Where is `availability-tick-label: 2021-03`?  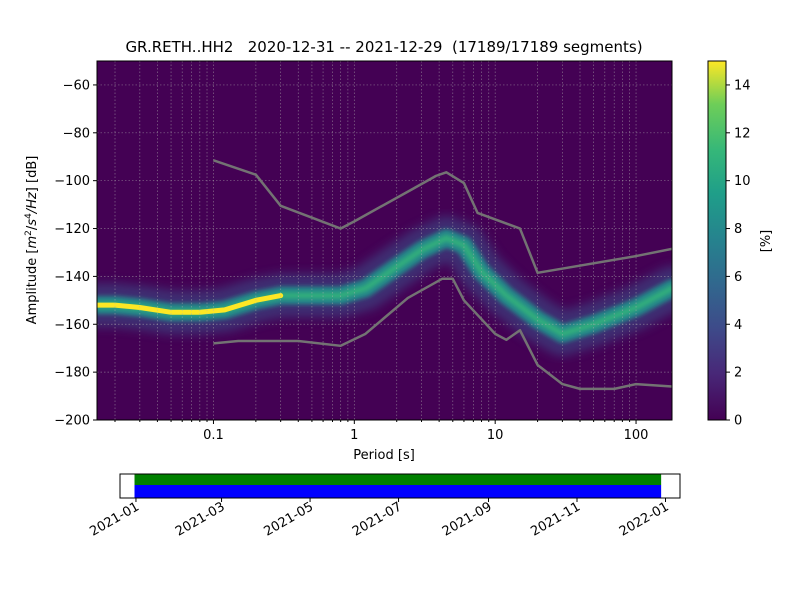 availability-tick-label: 2021-03 is located at coordinates (200, 519).